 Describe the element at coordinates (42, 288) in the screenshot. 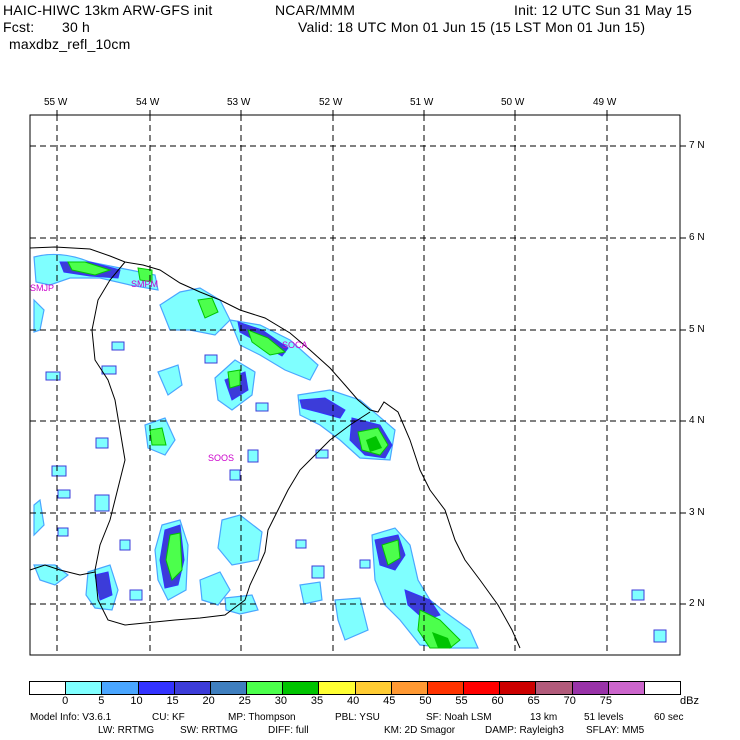

I see `station-label: SMJP` at that location.